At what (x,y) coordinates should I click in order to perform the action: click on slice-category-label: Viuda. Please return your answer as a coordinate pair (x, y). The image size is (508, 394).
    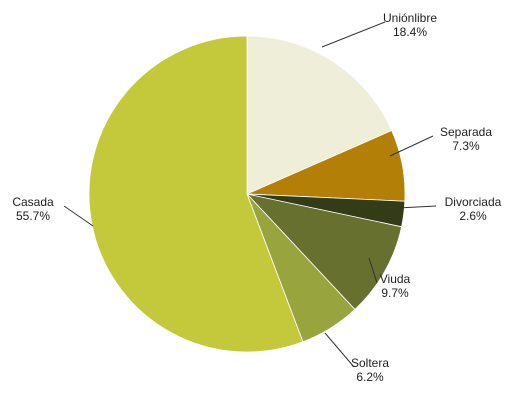
    Looking at the image, I should click on (395, 279).